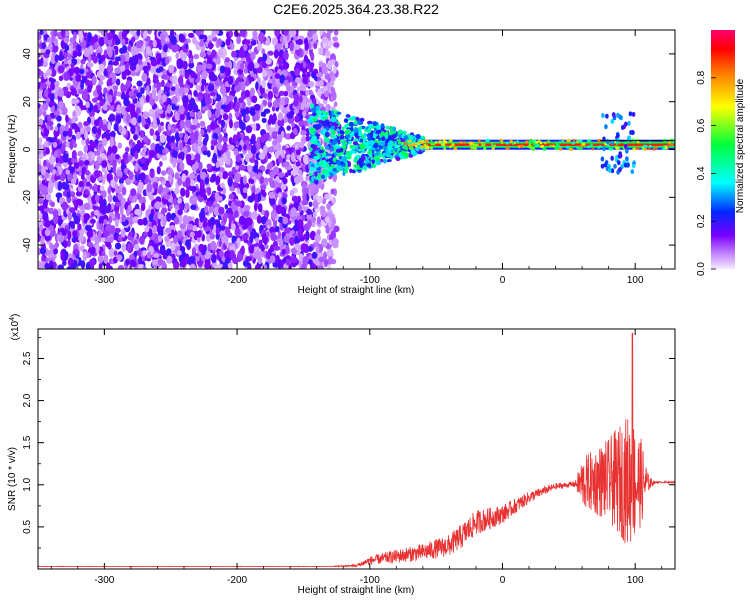 The image size is (750, 600). What do you see at coordinates (27, 54) in the screenshot?
I see `y-tick-label: 40` at bounding box center [27, 54].